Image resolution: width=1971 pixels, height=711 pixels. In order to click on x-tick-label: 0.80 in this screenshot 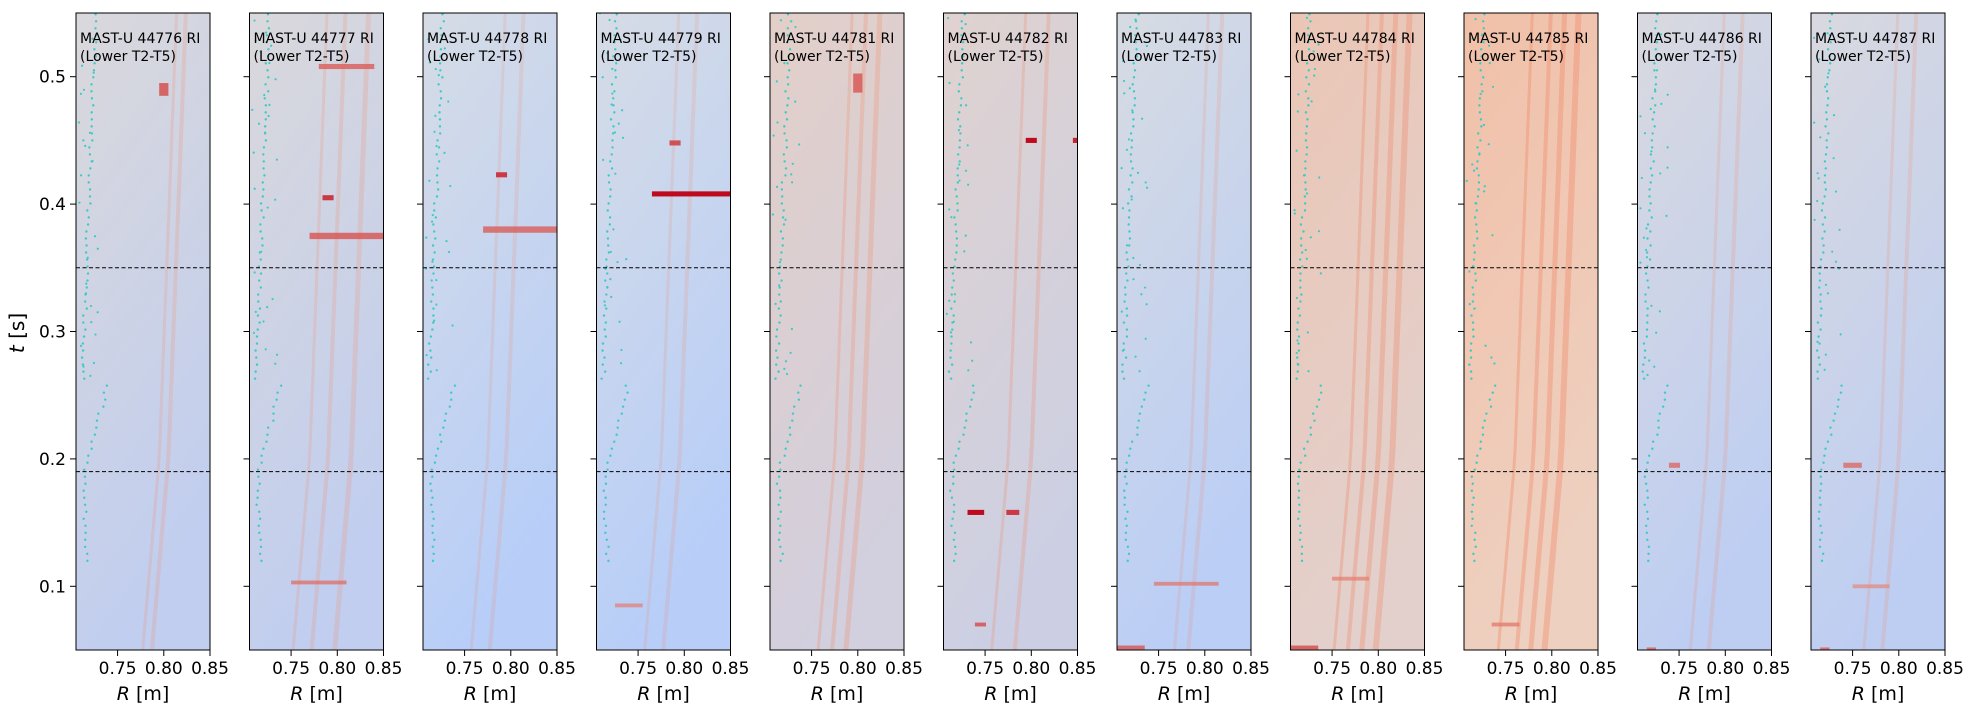, I will do `click(1378, 669)`.